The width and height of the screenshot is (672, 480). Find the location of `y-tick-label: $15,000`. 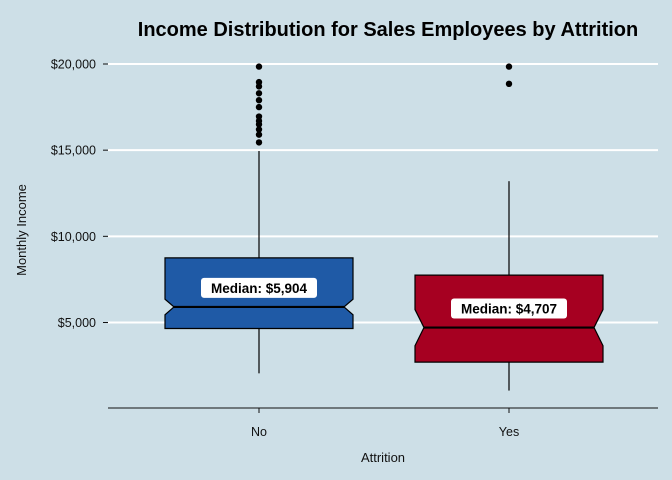

y-tick-label: $15,000 is located at coordinates (73, 151).